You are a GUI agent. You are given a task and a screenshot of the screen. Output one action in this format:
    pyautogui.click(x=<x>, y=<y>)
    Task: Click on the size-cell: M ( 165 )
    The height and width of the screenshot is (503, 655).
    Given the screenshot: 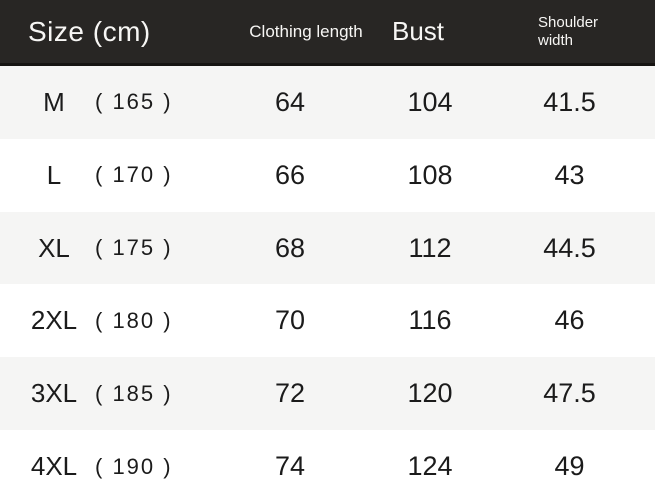 What is the action you would take?
    pyautogui.click(x=115, y=102)
    